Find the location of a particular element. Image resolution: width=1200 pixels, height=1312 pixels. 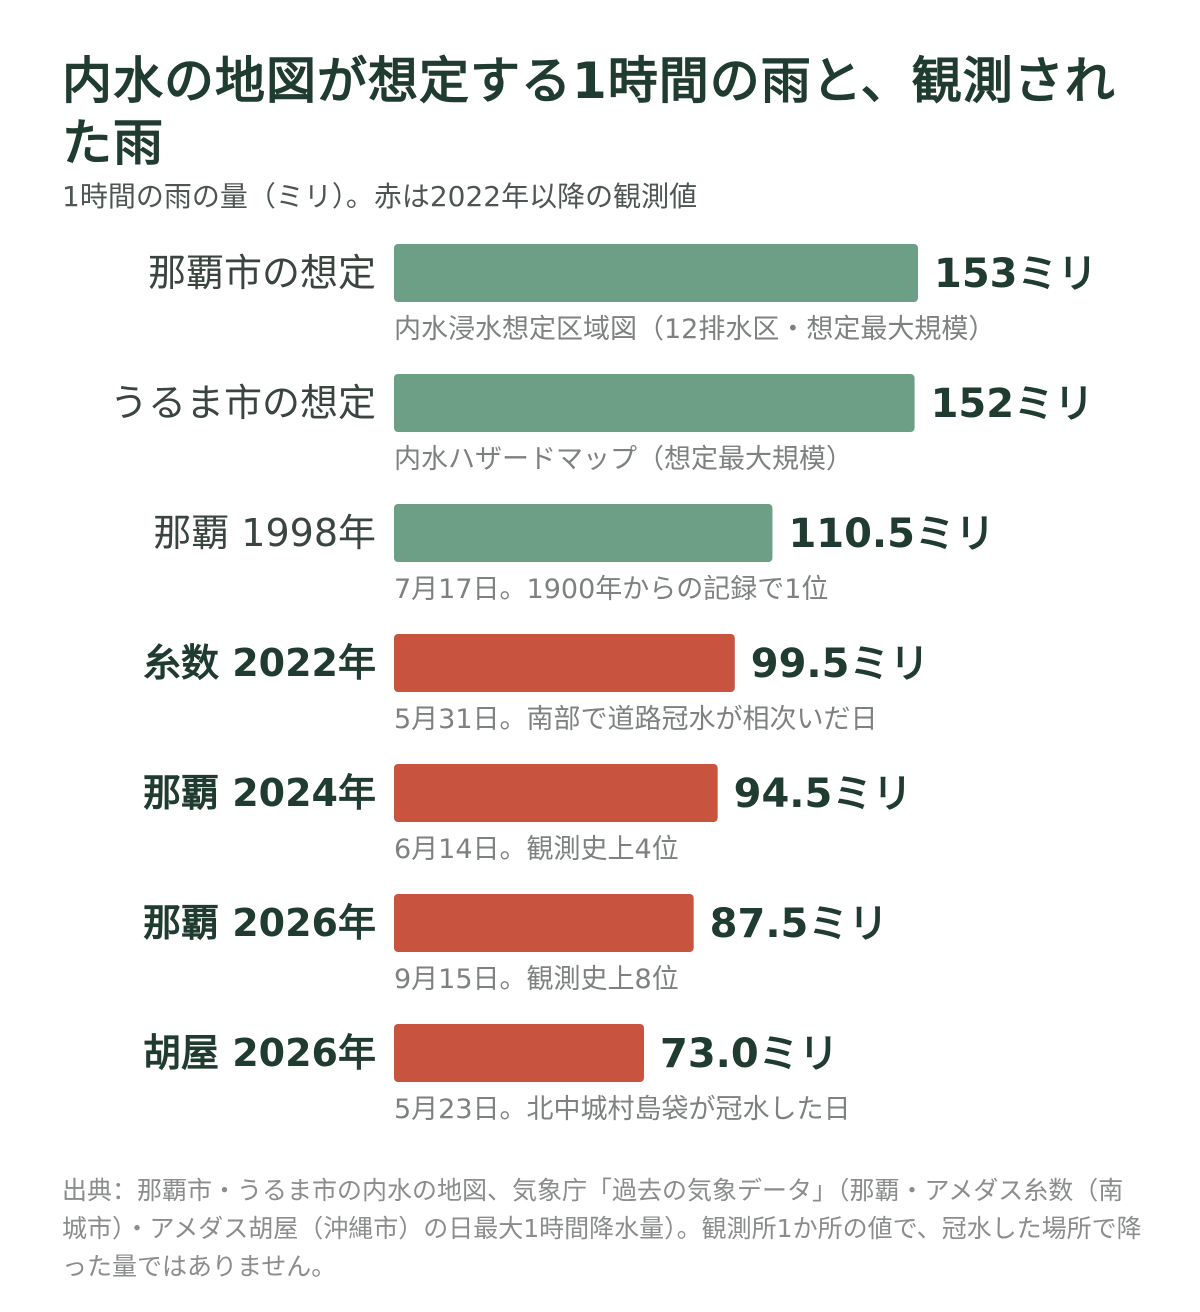

category-label: 胡屋 2026年 is located at coordinates (259, 1053).